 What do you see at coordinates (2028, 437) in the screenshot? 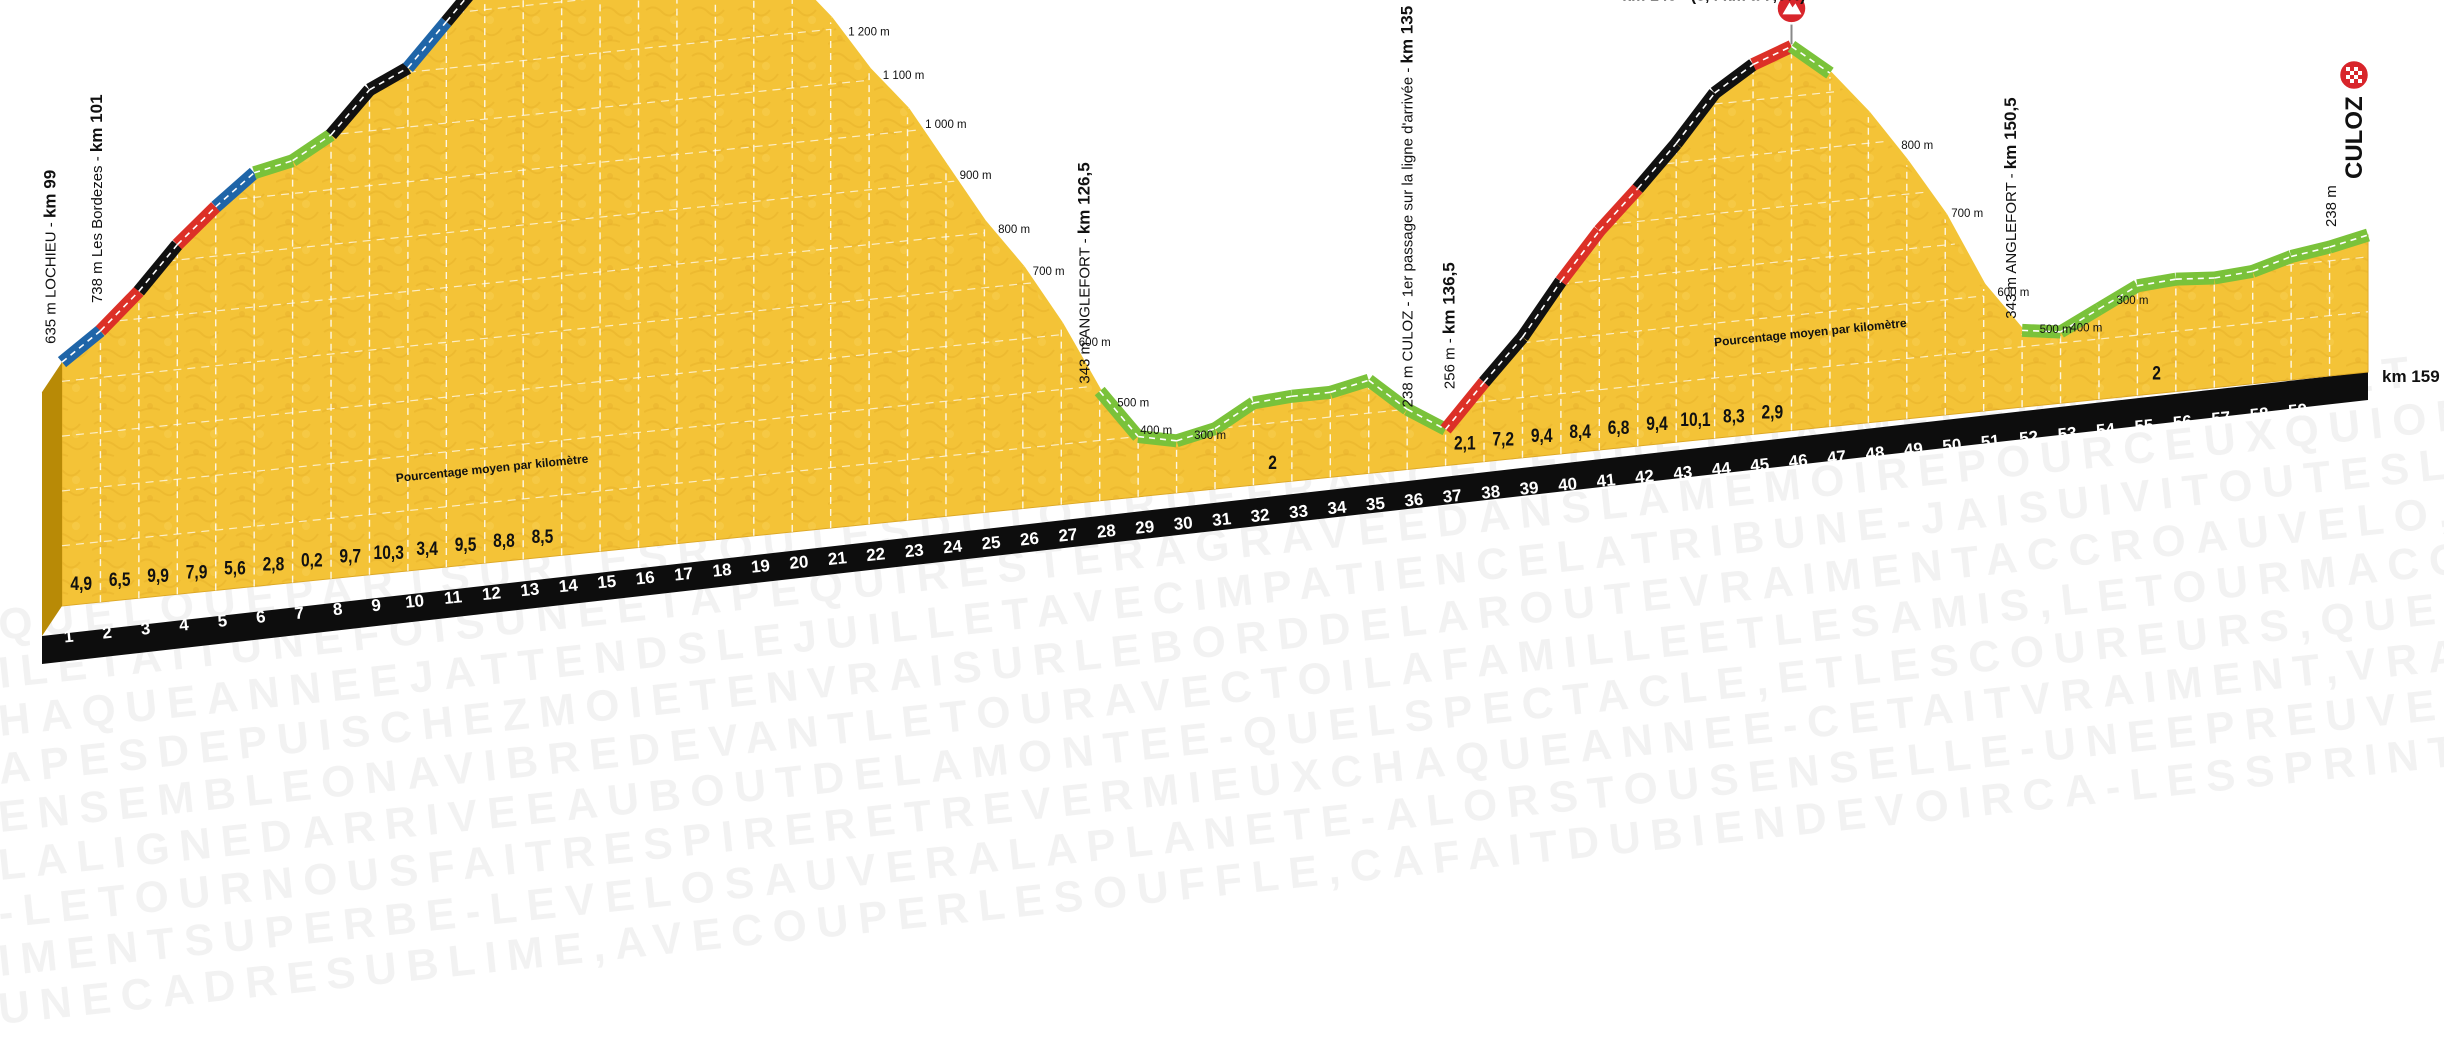
I see `km-tick-label: 52` at bounding box center [2028, 437].